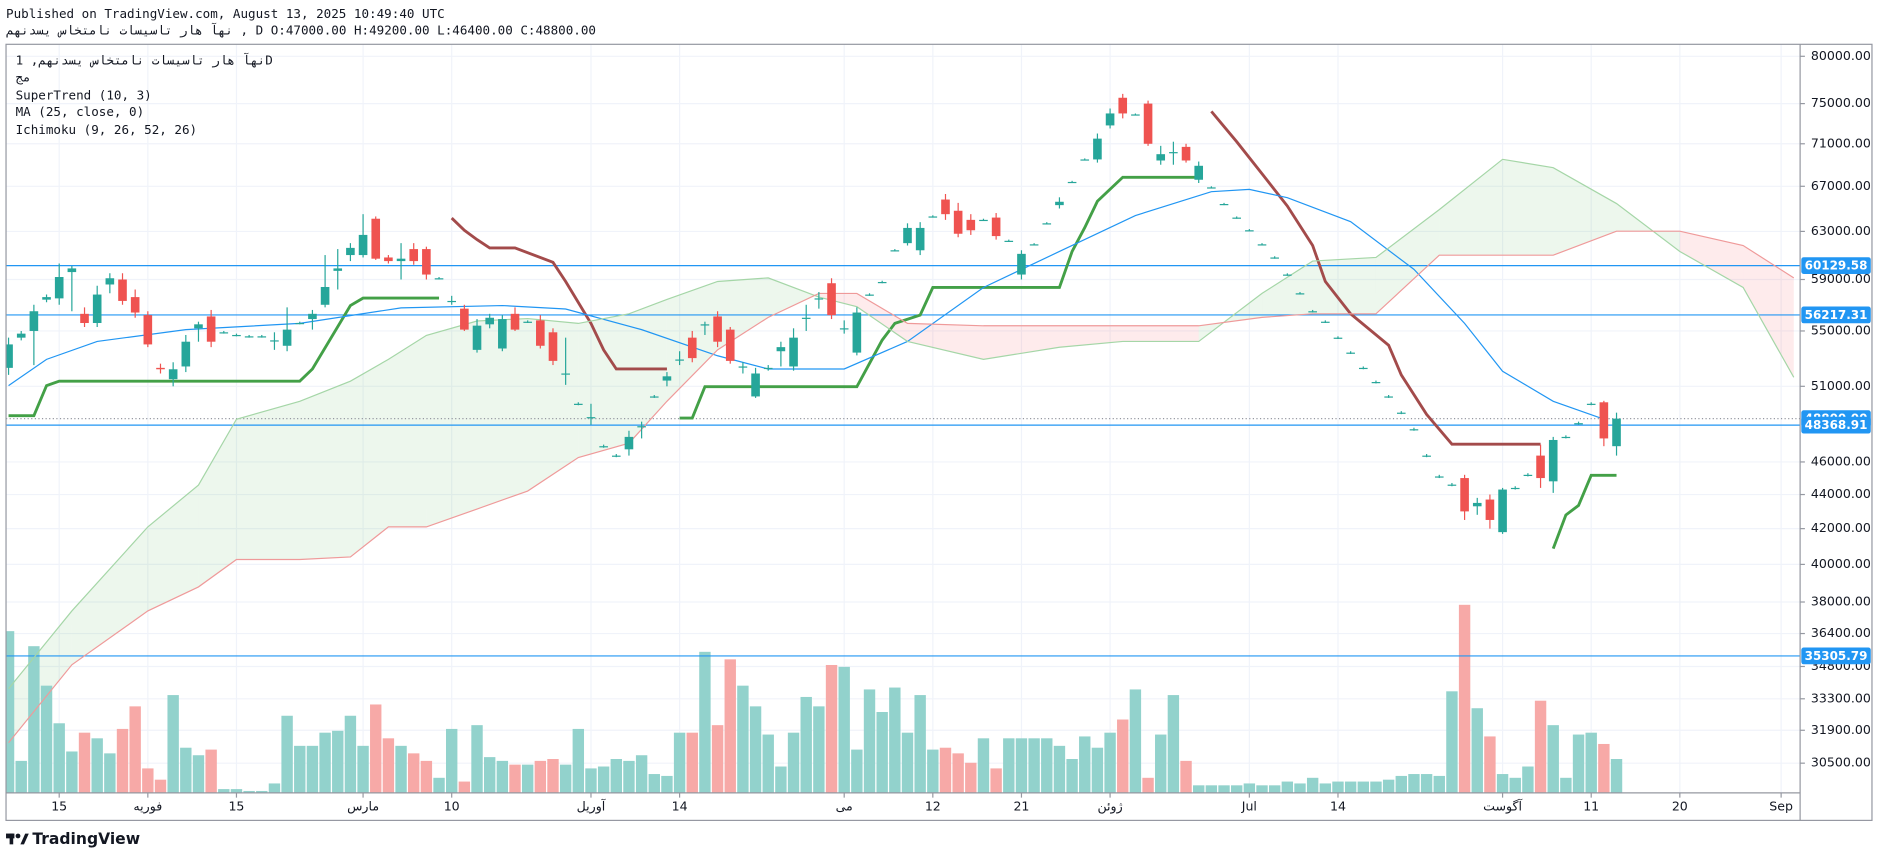 Image resolution: width=1878 pixels, height=858 pixels. I want to click on y-tick-label: 55000.00, so click(1841, 329).